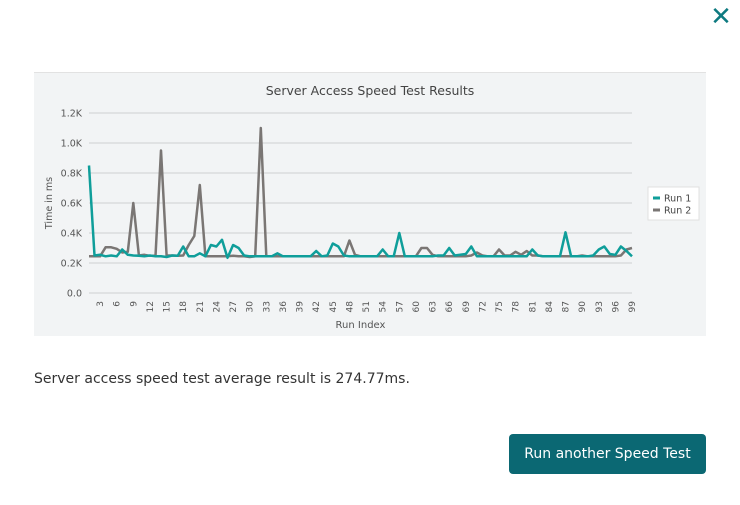 This screenshot has height=505, width=740. Describe the element at coordinates (72, 114) in the screenshot. I see `y-tick-label: 1.2K` at that location.